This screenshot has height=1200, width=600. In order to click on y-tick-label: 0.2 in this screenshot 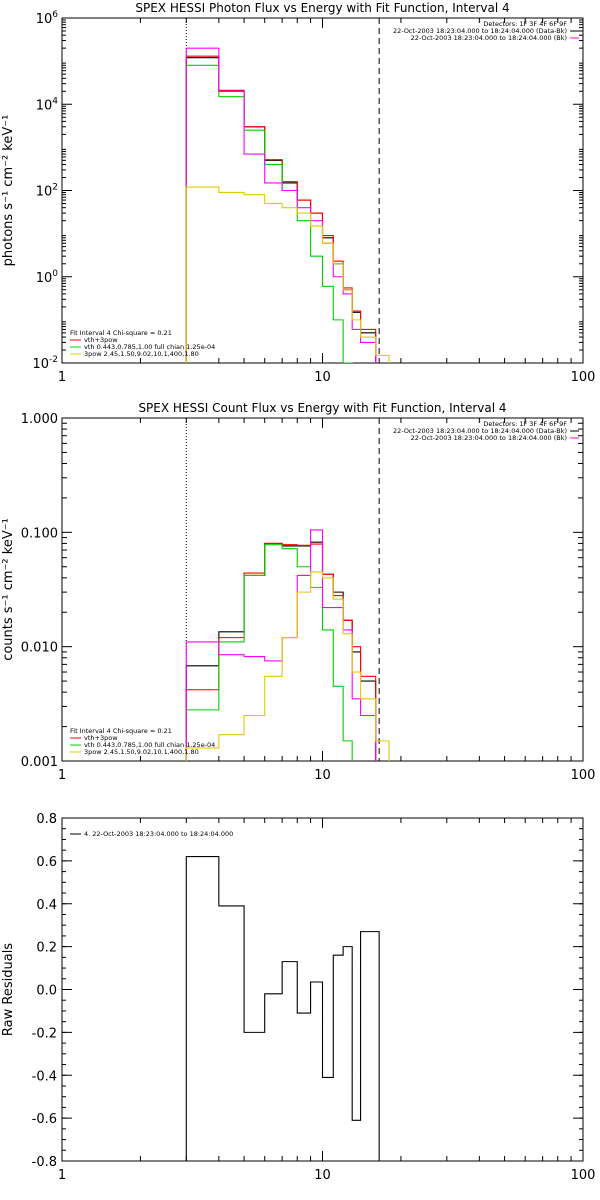, I will do `click(46, 948)`.